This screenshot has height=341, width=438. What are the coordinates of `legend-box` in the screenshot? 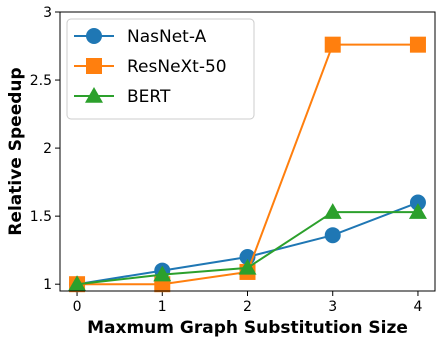 It's located at (160, 69).